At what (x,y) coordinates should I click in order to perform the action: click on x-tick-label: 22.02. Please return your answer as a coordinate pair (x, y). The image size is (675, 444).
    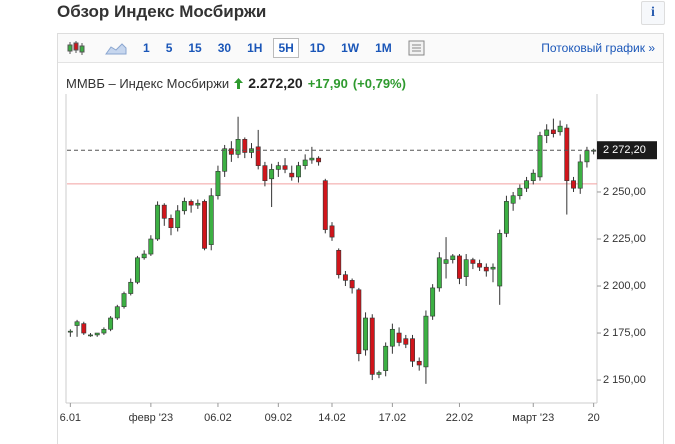
    Looking at the image, I should click on (460, 418).